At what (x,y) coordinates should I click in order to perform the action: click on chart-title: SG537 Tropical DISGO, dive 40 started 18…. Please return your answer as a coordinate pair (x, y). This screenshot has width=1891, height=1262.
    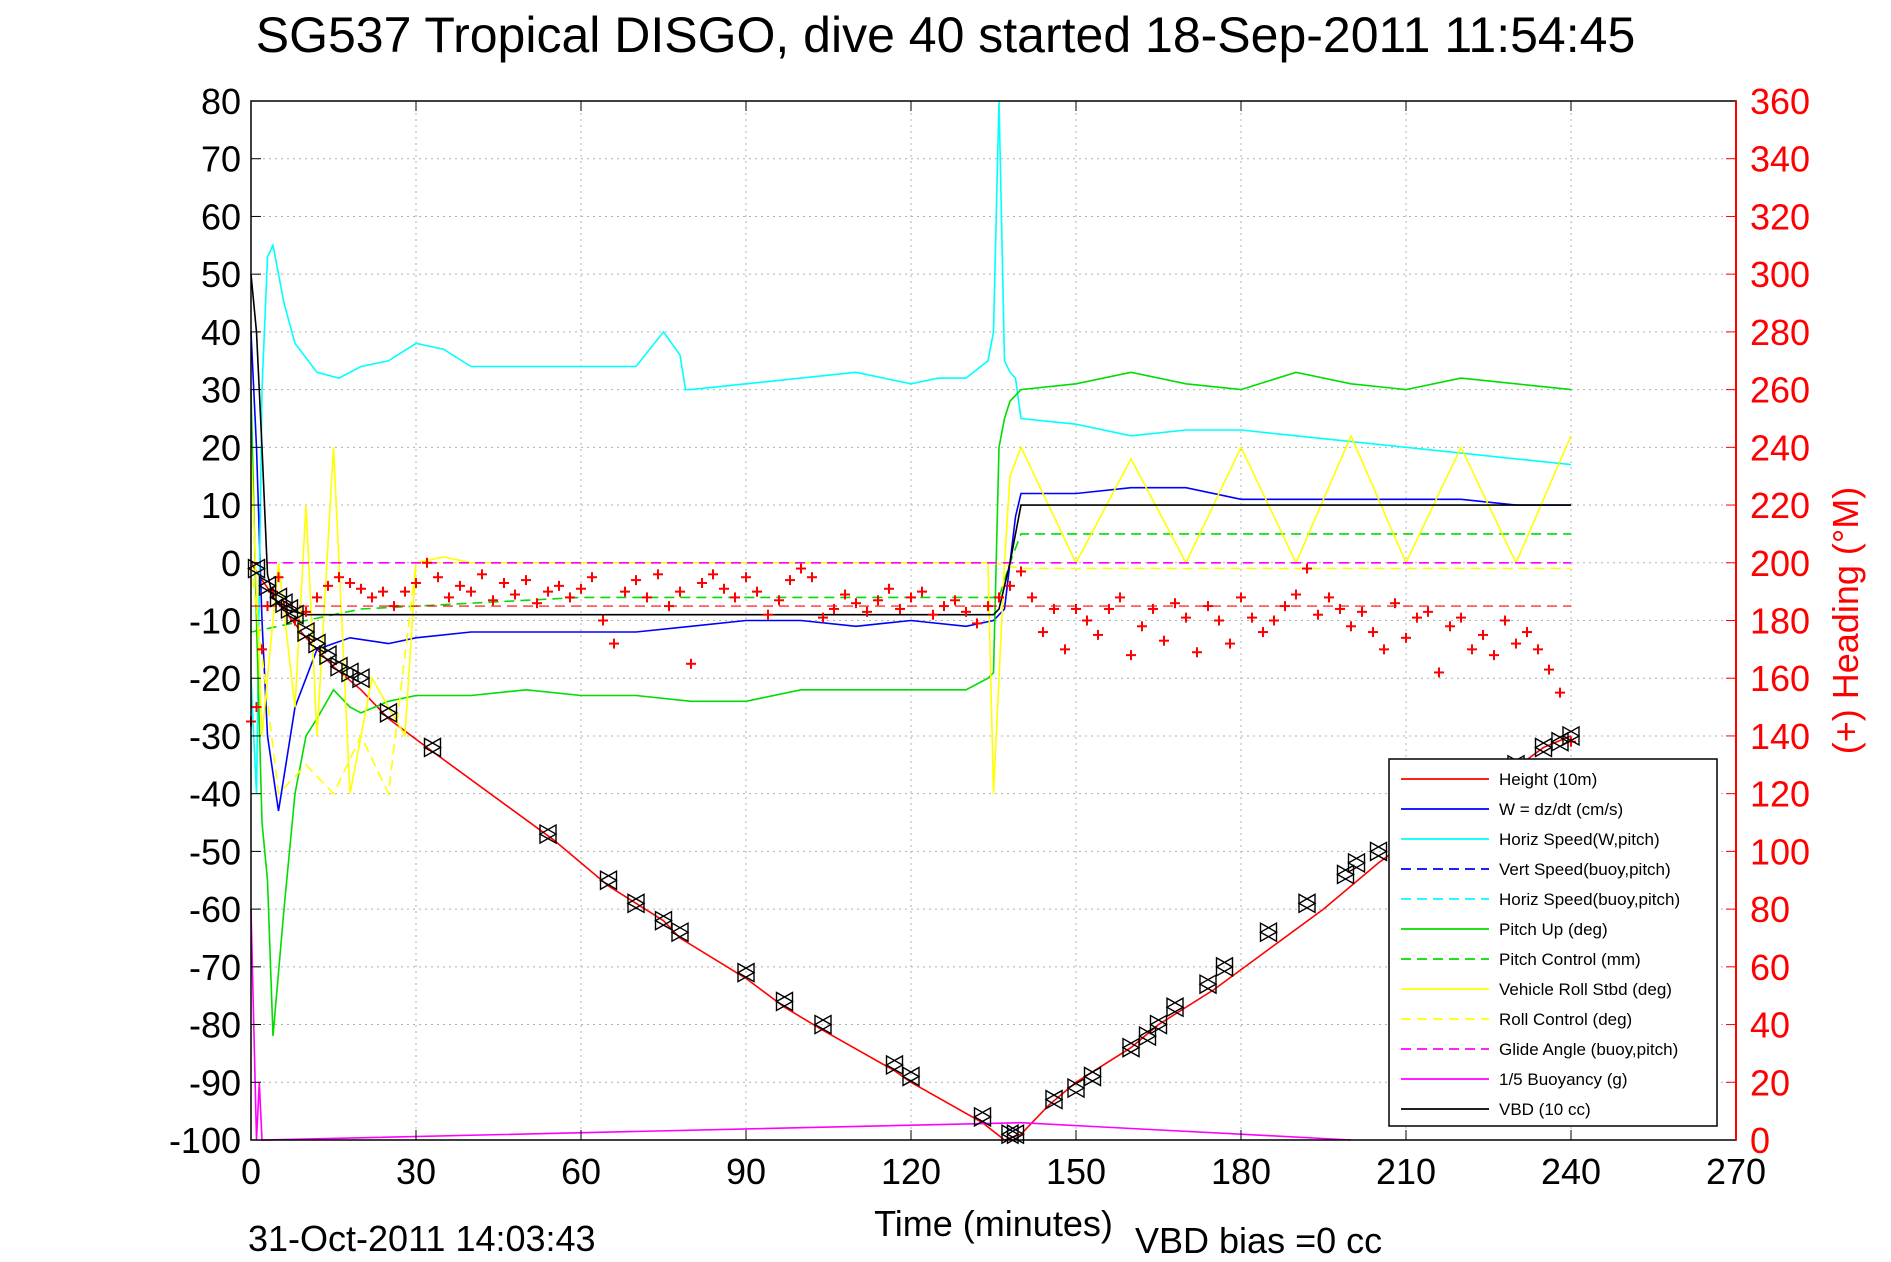
    Looking at the image, I should click on (945, 35).